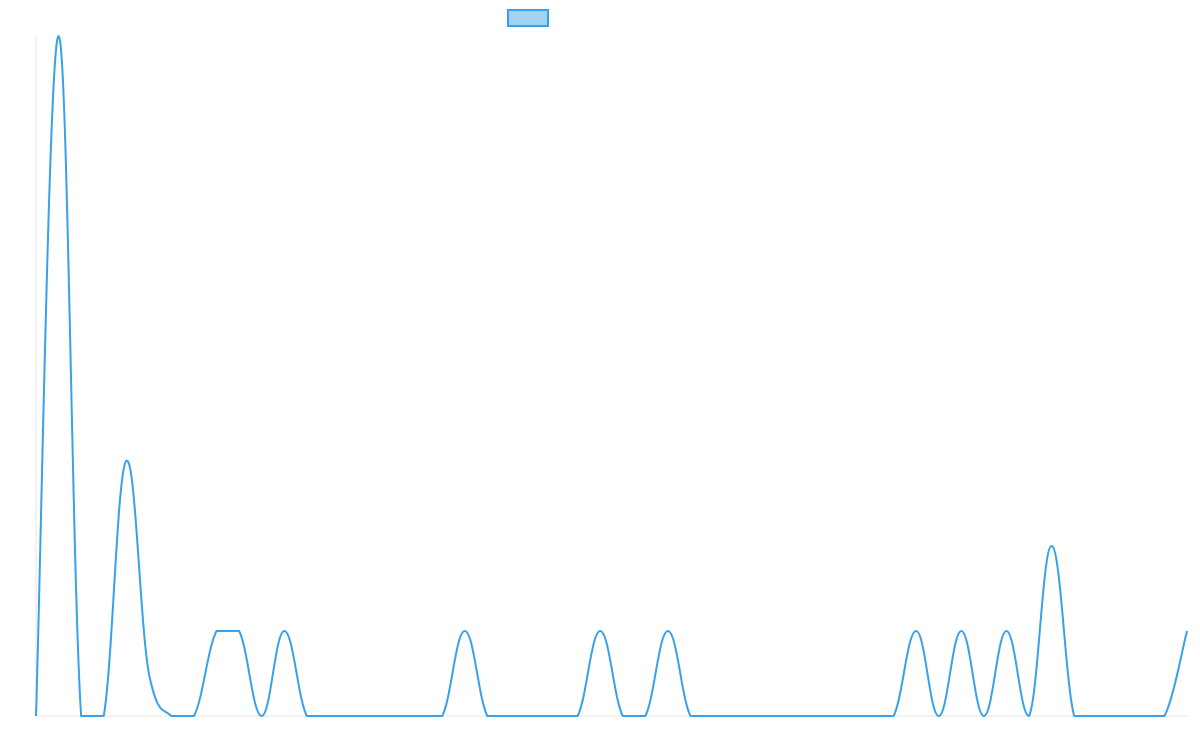 The width and height of the screenshot is (1200, 750). I want to click on legend, so click(528, 18).